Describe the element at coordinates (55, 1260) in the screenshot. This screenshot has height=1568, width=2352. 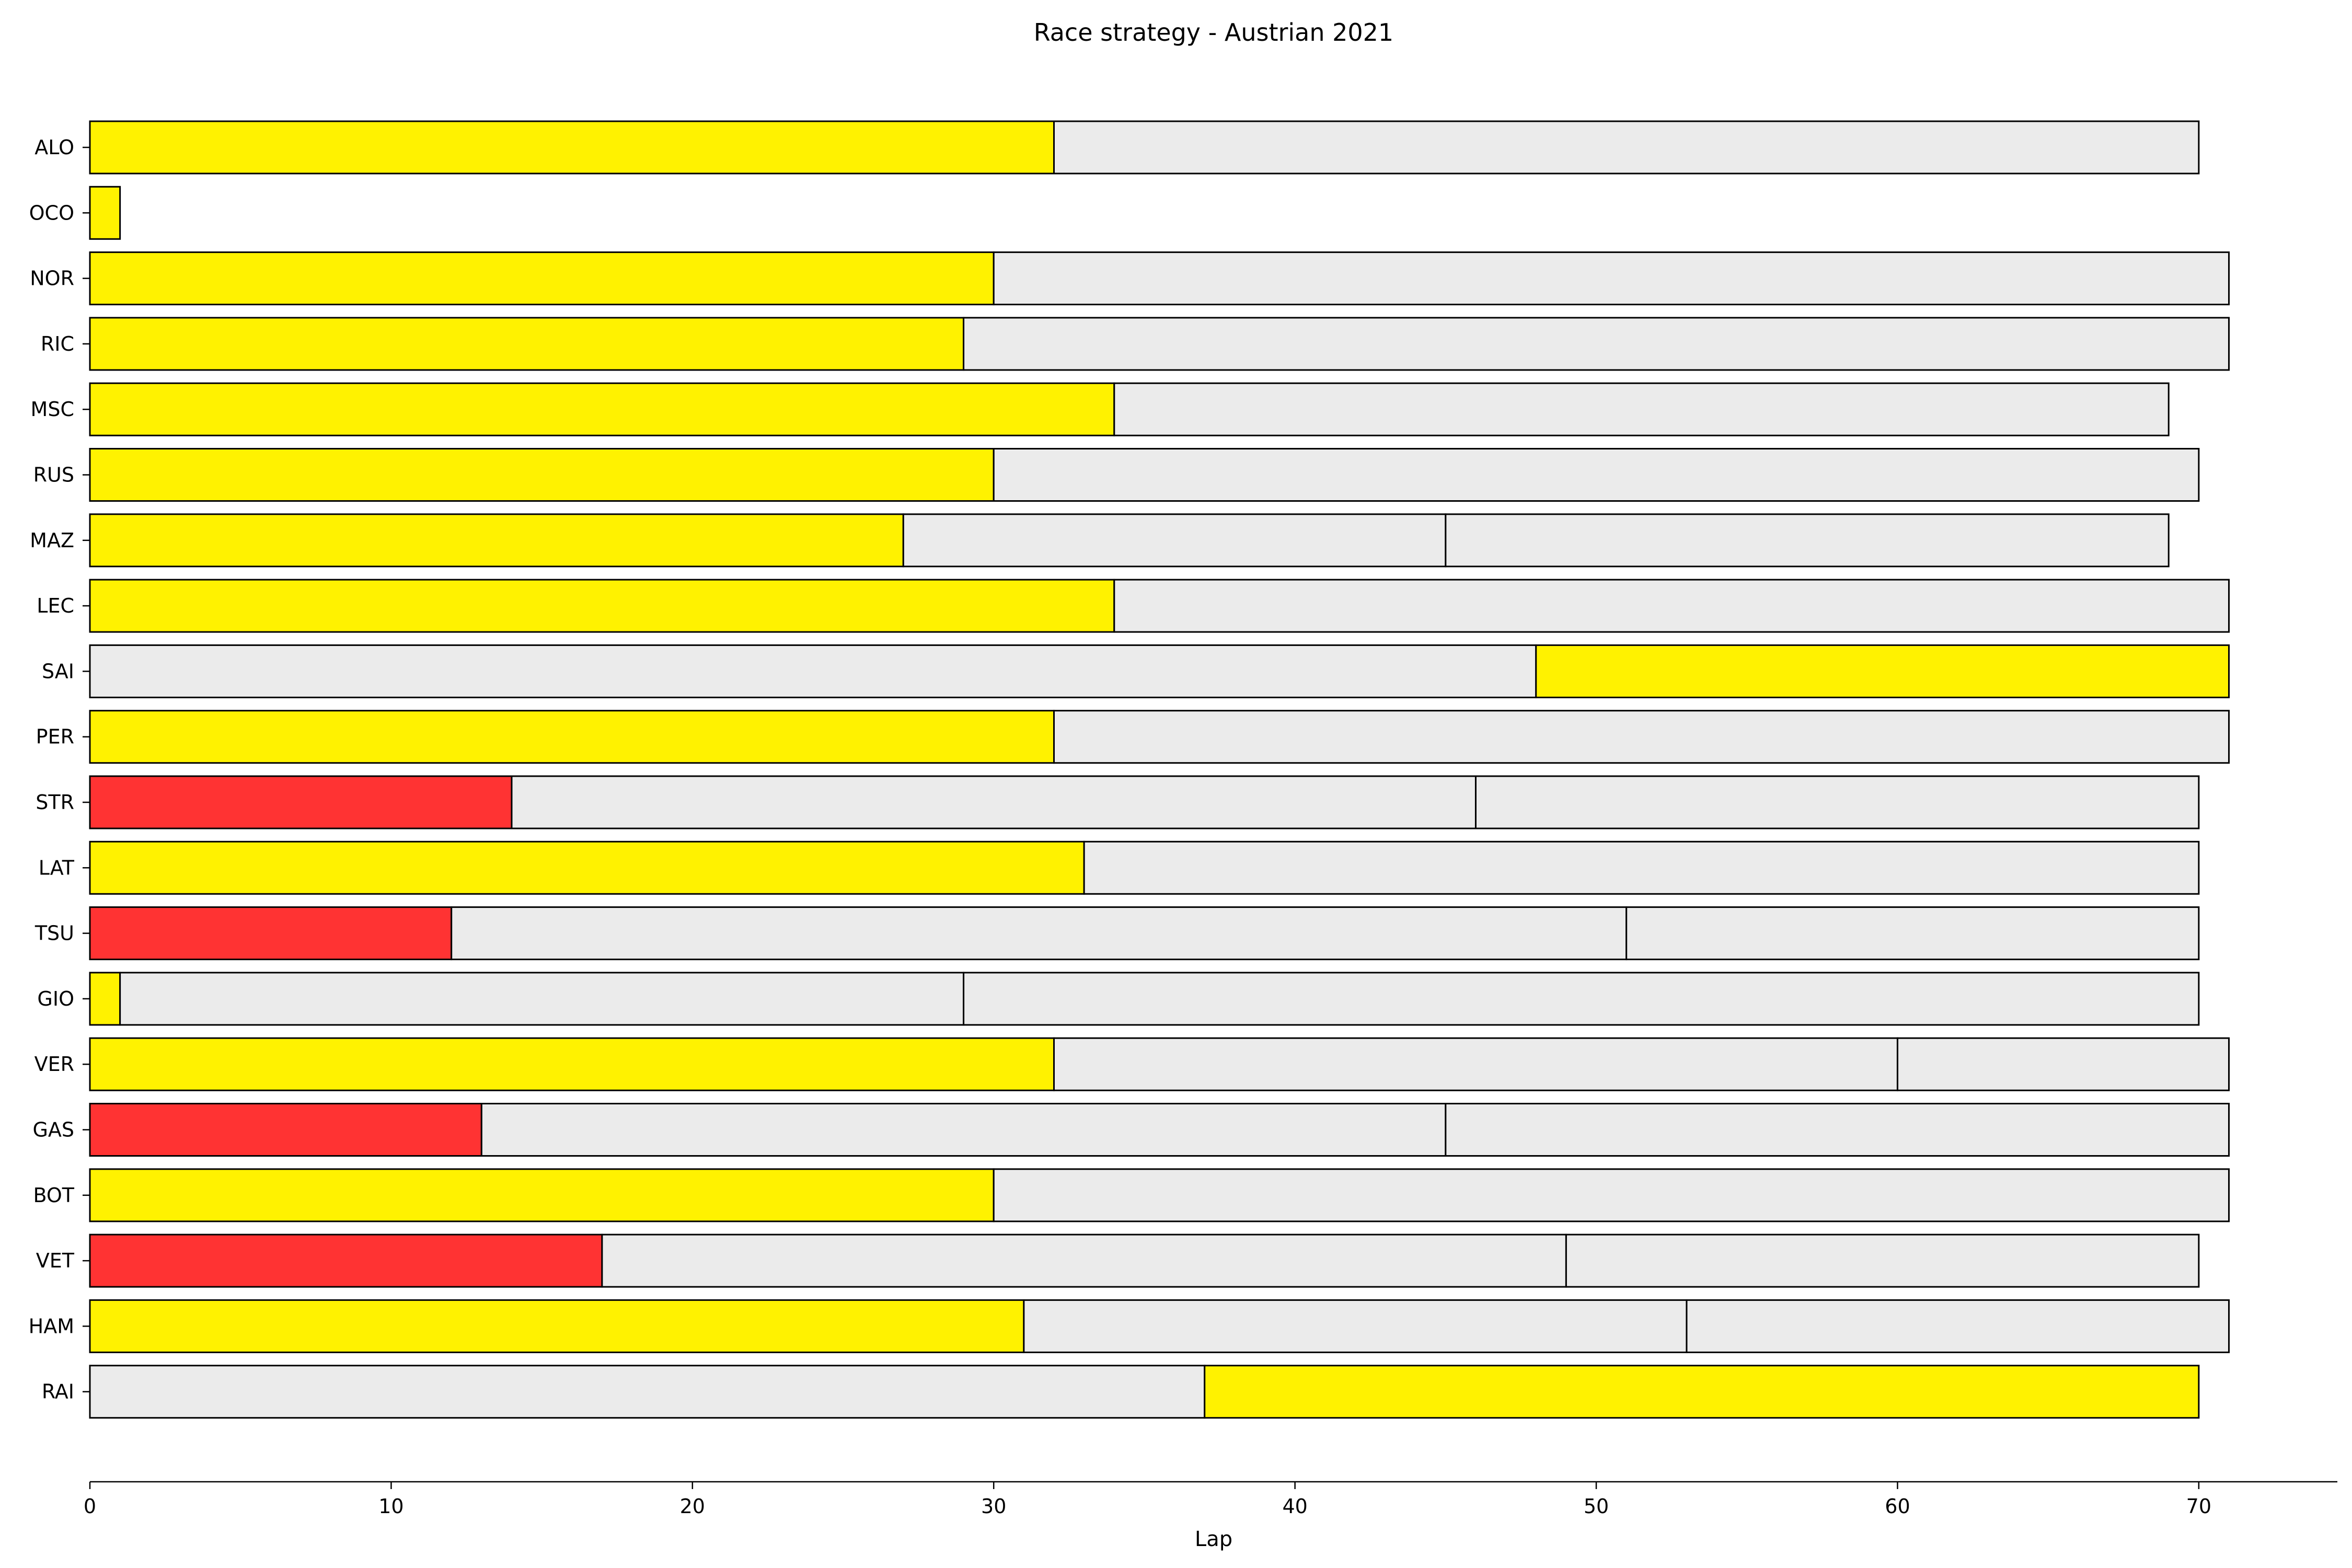
I see `y-tick-label-vet: VET` at that location.